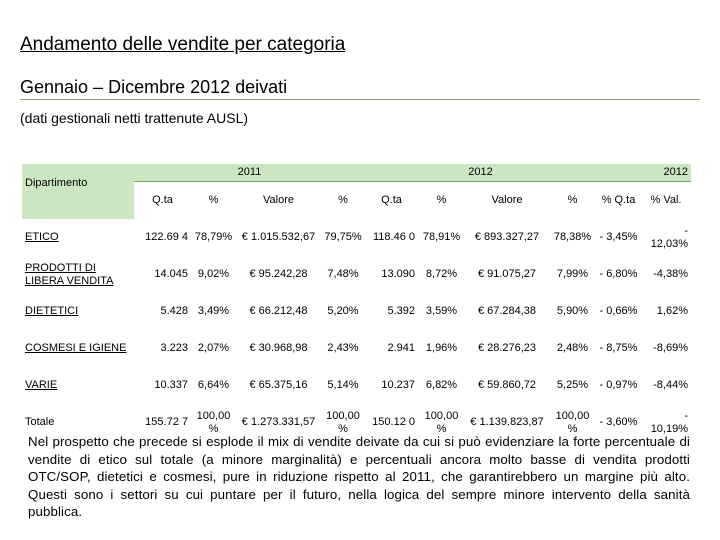 This screenshot has height=540, width=720. I want to click on table-cell: € 65.375,16, so click(278, 385).